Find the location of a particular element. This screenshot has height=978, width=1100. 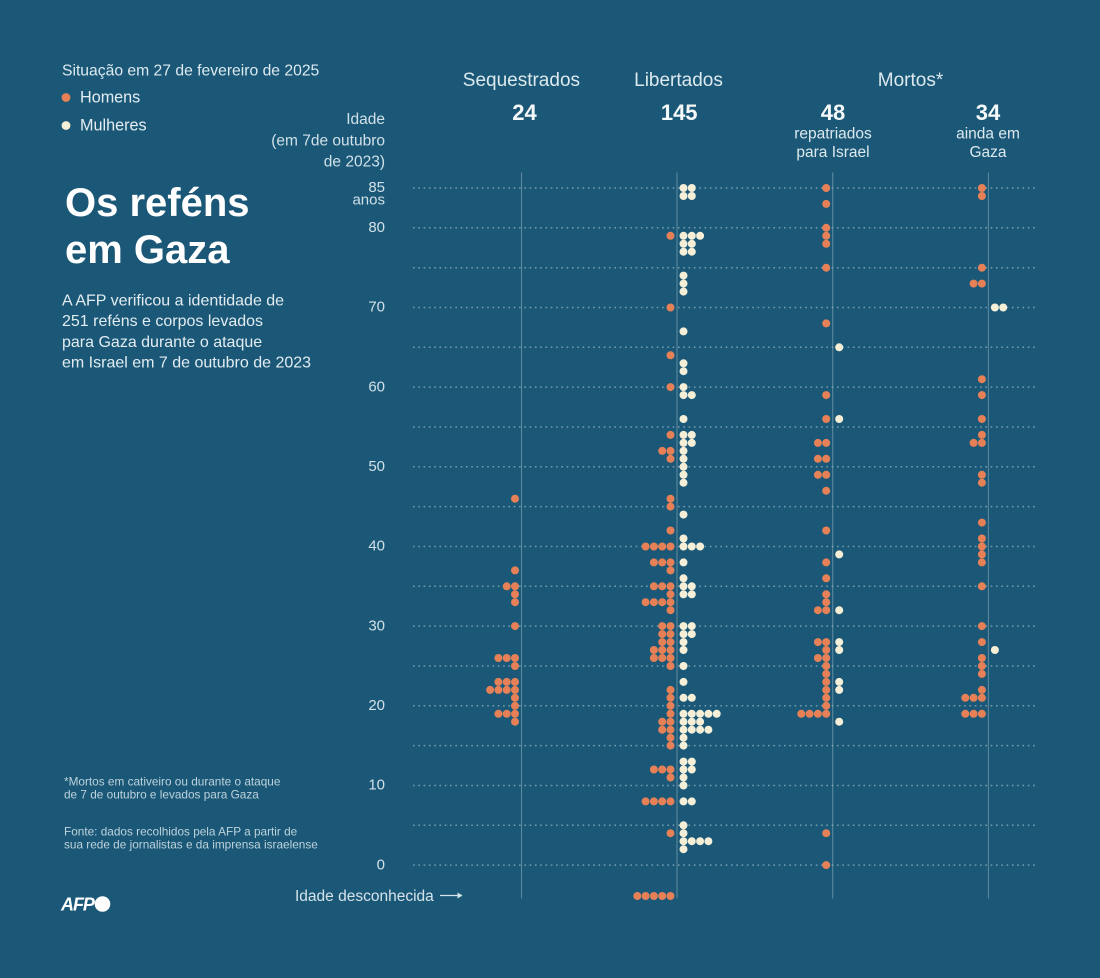

svg-text:Situação em 27 de fevereiro de: Situação em 27 de fevereiro de 2025 is located at coordinates (191, 71).